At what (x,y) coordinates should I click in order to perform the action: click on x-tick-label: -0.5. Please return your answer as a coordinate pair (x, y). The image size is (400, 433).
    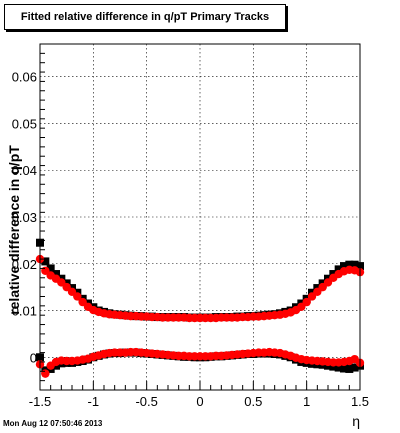
    Looking at the image, I should click on (146, 401).